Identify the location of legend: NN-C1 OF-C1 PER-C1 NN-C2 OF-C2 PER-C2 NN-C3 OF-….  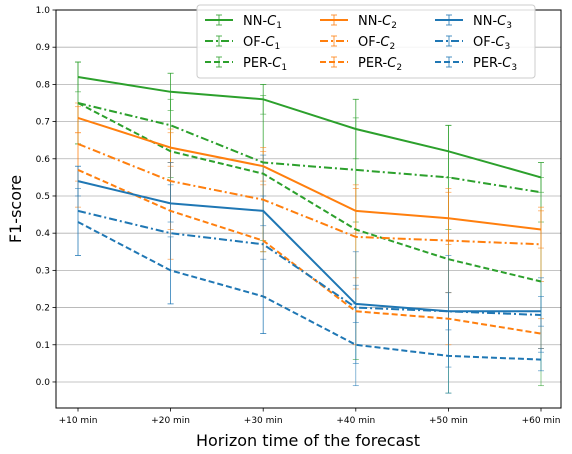
(366, 41).